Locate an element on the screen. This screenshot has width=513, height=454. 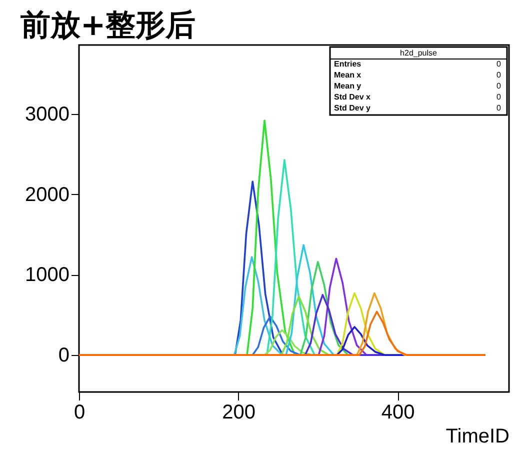
text: Entries 0 is located at coordinates (417, 64).